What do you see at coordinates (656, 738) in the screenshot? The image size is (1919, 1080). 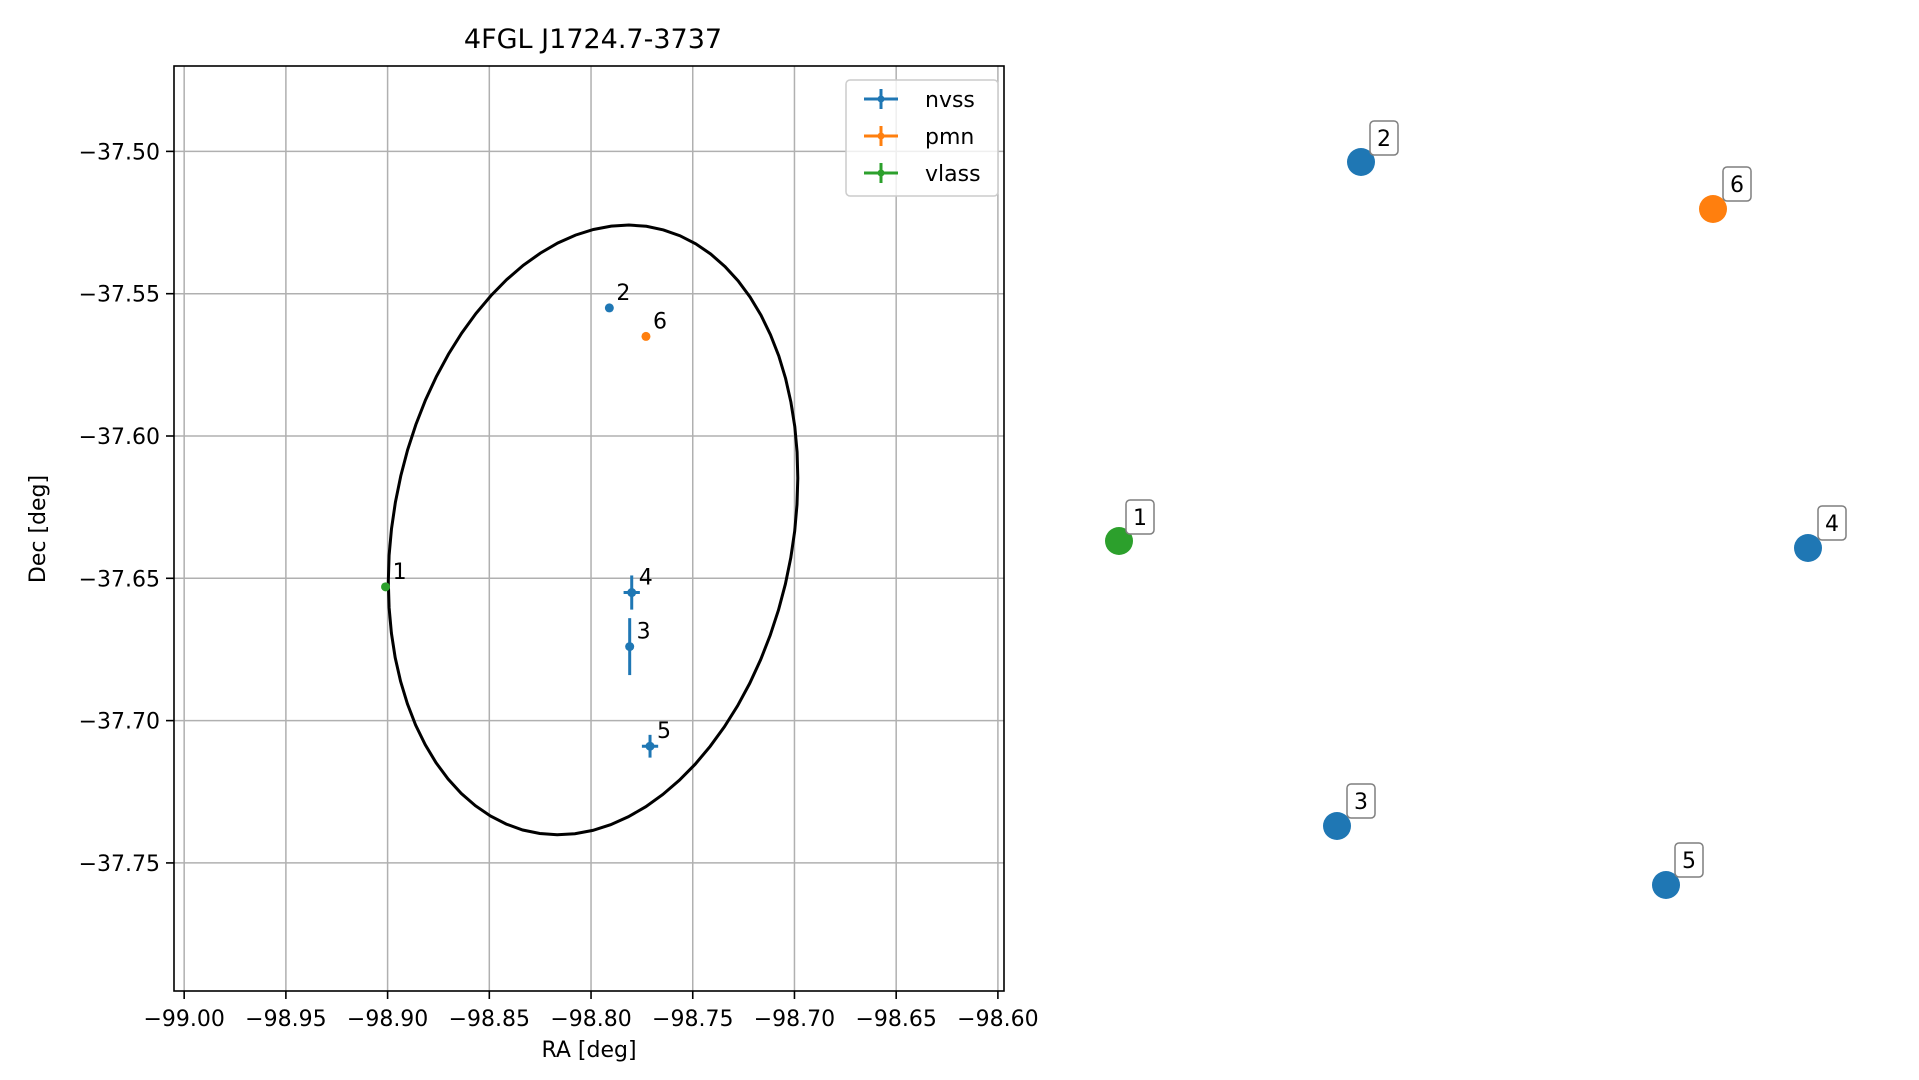 I see `data-point-nvss-5: 5` at bounding box center [656, 738].